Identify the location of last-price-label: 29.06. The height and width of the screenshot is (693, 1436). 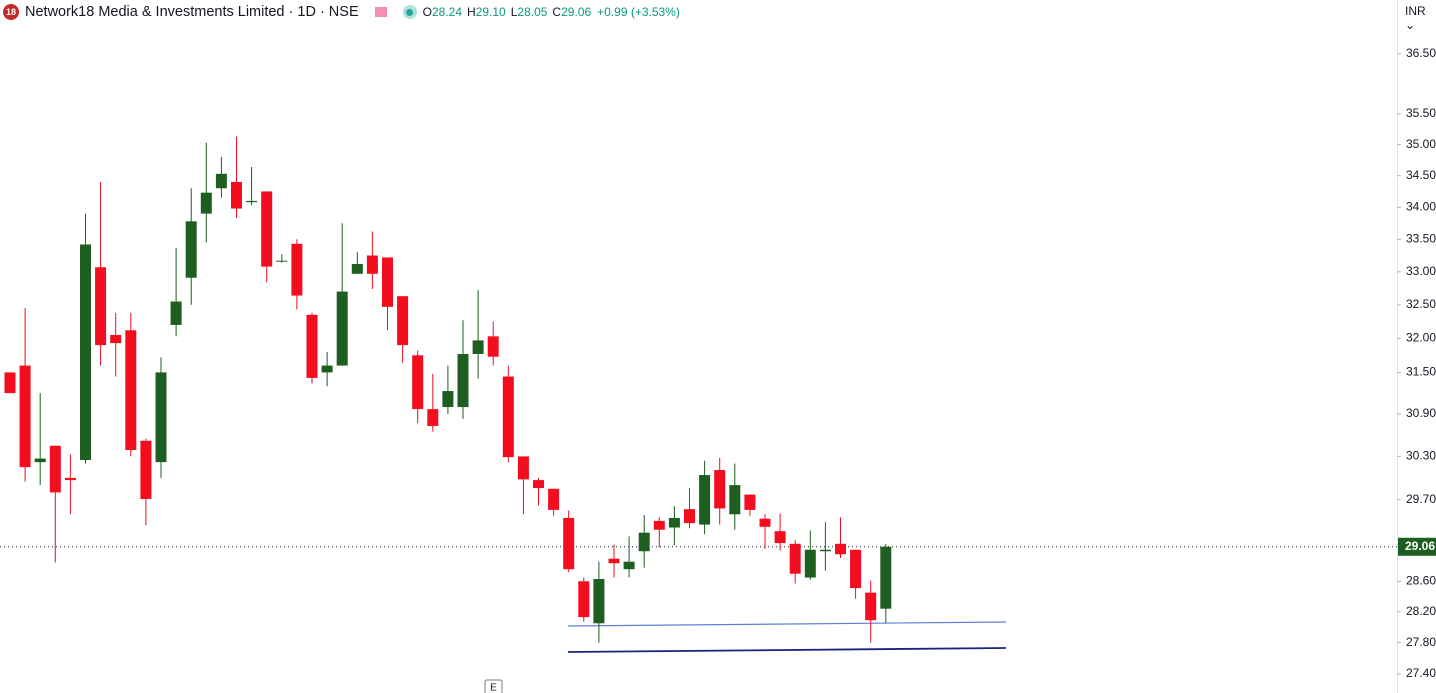
(1420, 546).